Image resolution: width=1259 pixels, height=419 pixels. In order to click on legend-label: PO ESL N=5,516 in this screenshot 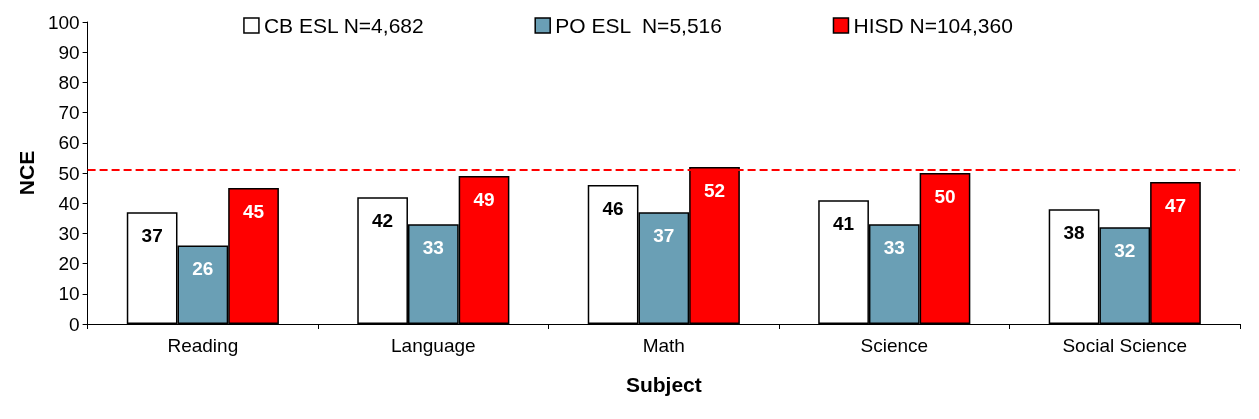, I will do `click(638, 25)`.